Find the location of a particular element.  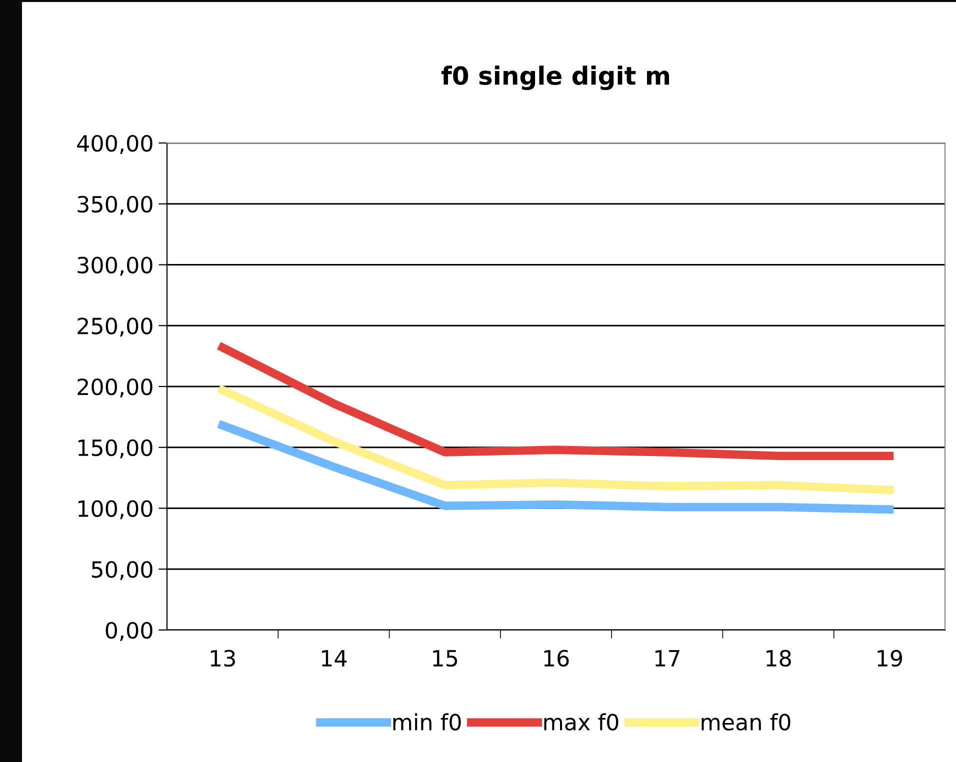

x-tick-label: 14 is located at coordinates (334, 658).